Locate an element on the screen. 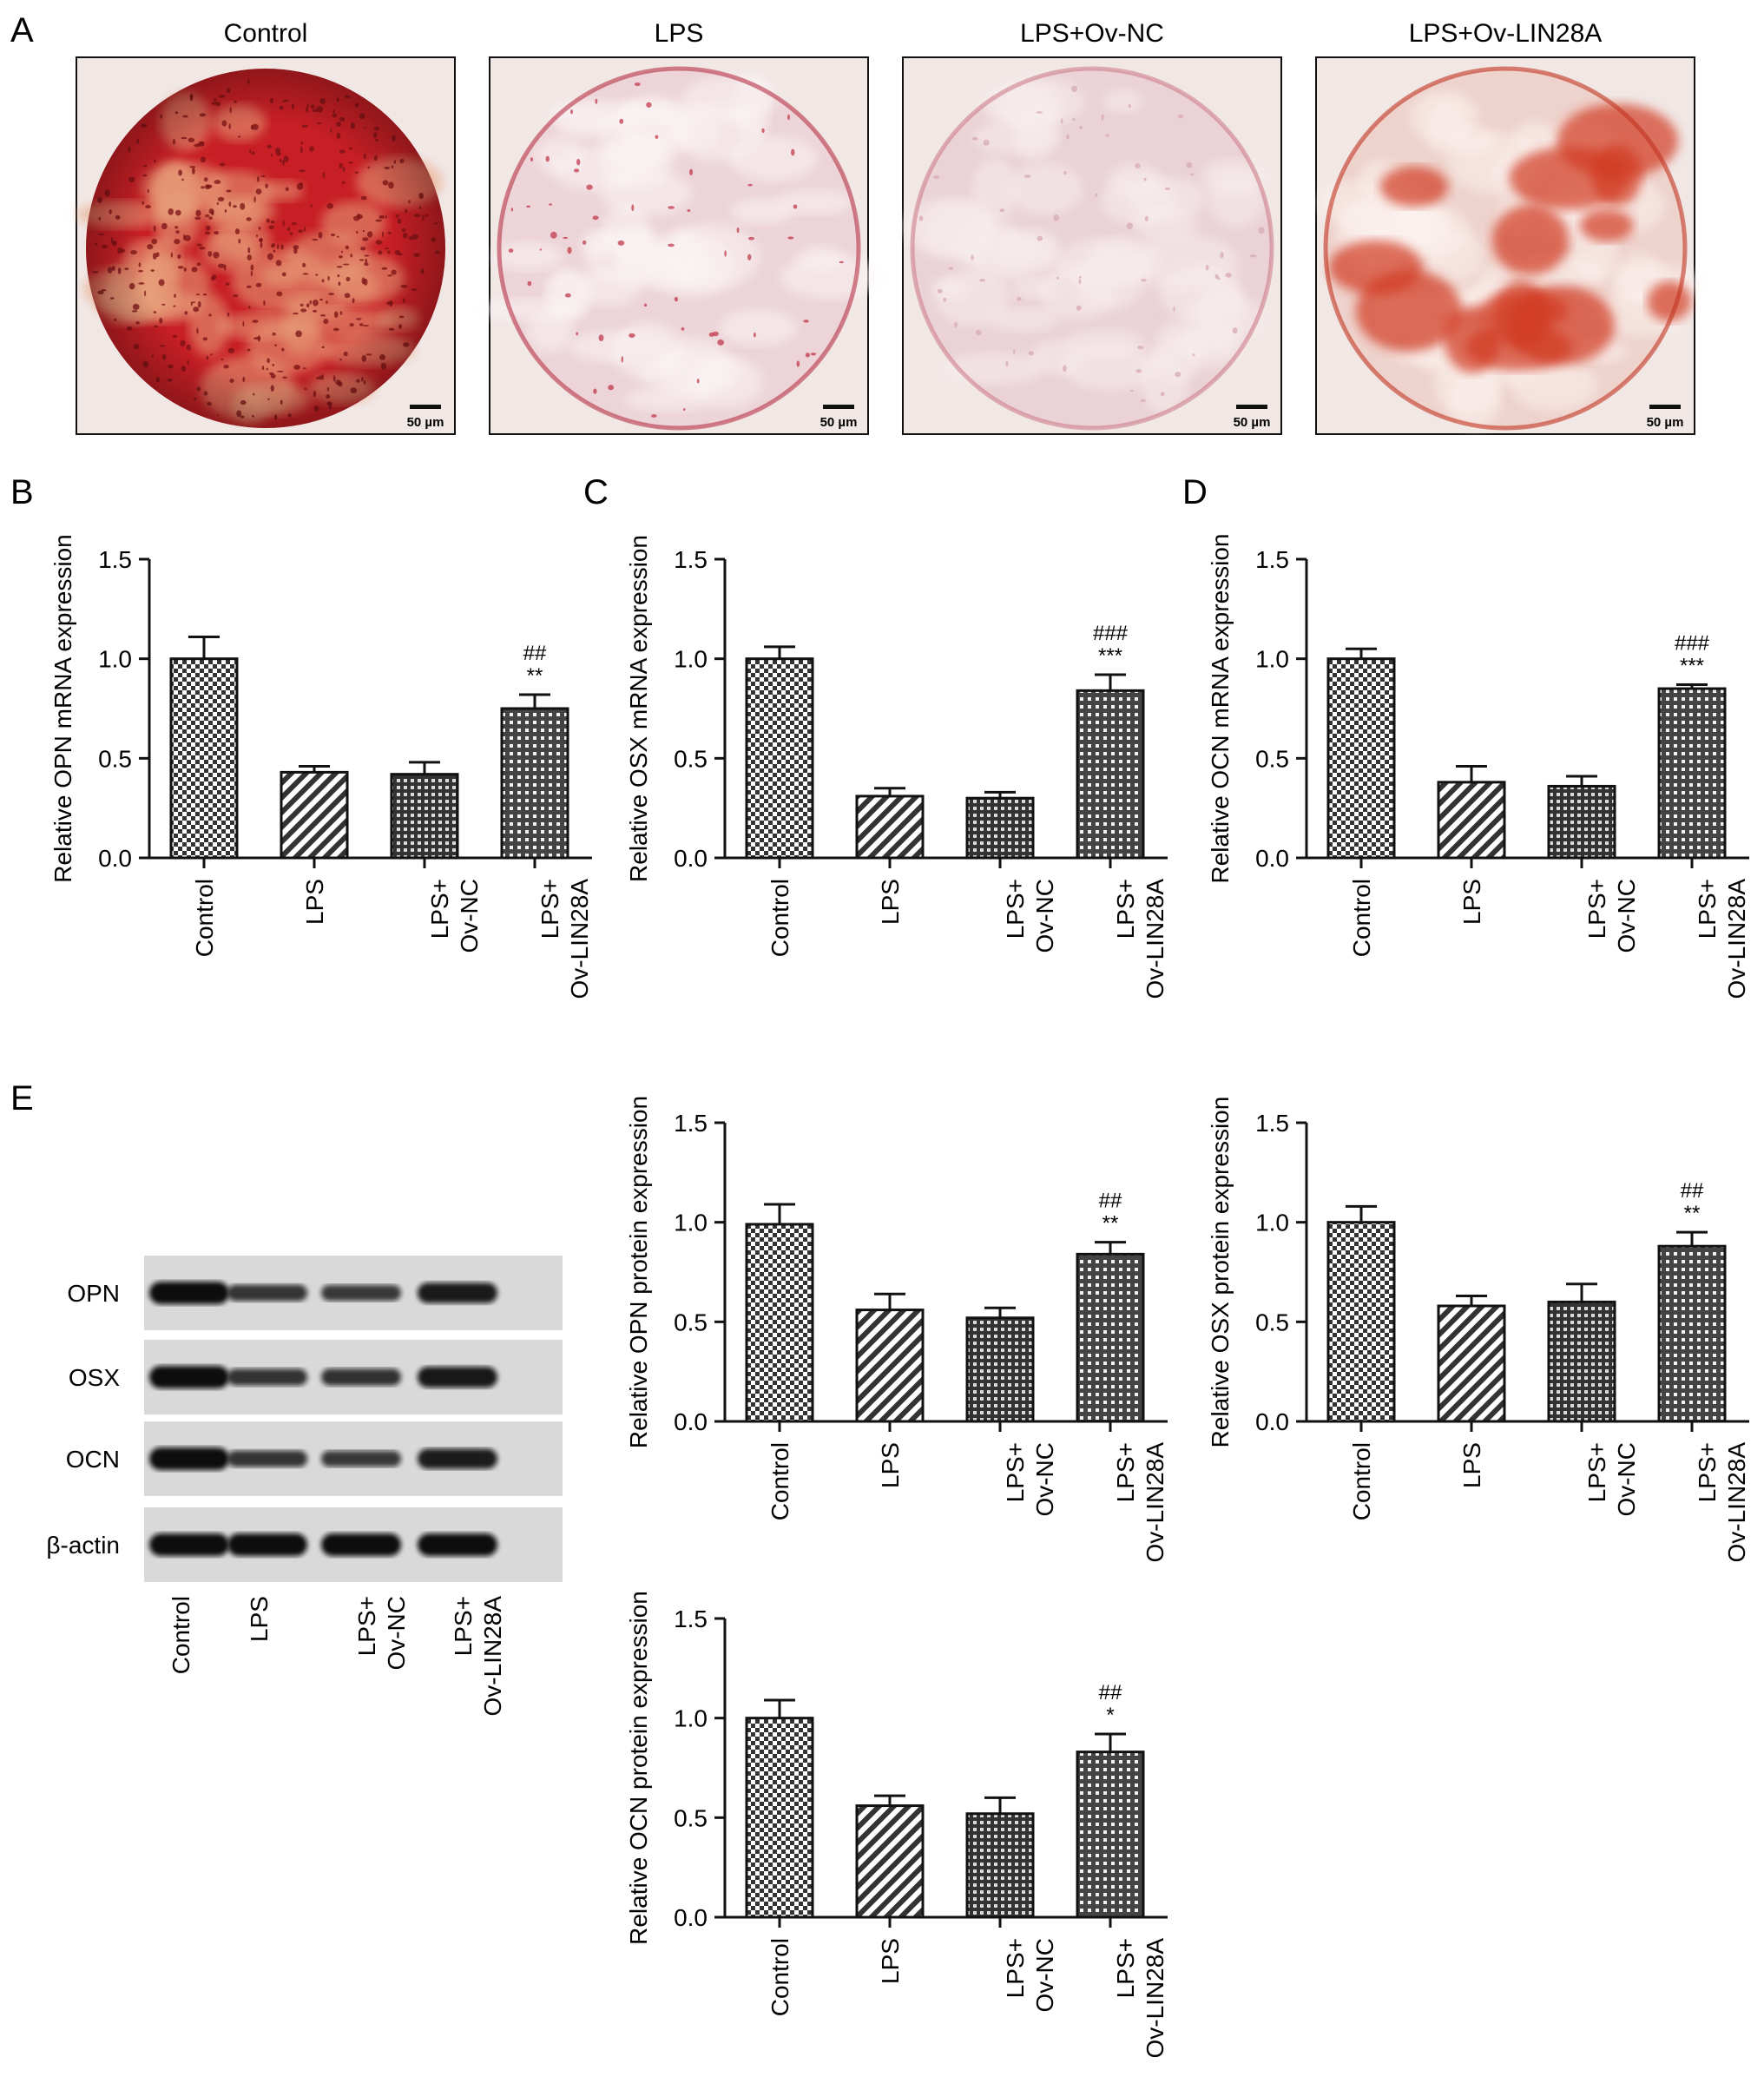  blot-band-label: OCN is located at coordinates (93, 1459).